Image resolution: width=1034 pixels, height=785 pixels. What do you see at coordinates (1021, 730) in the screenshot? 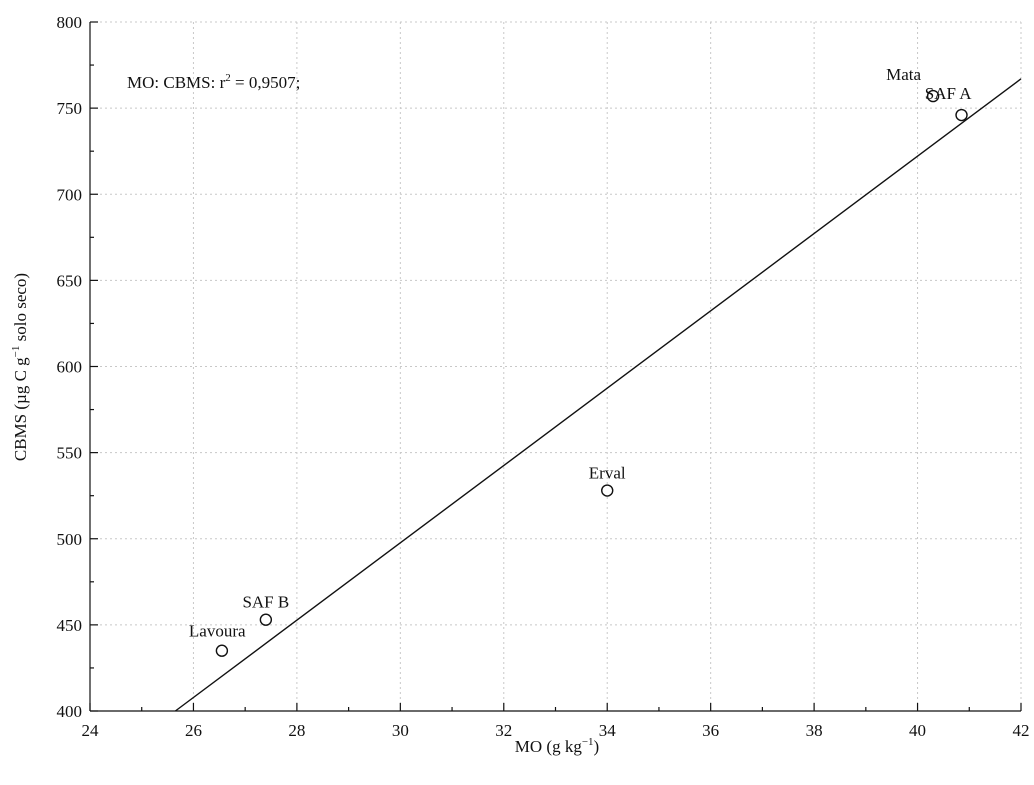
I see `x-tick-label: 42` at bounding box center [1021, 730].